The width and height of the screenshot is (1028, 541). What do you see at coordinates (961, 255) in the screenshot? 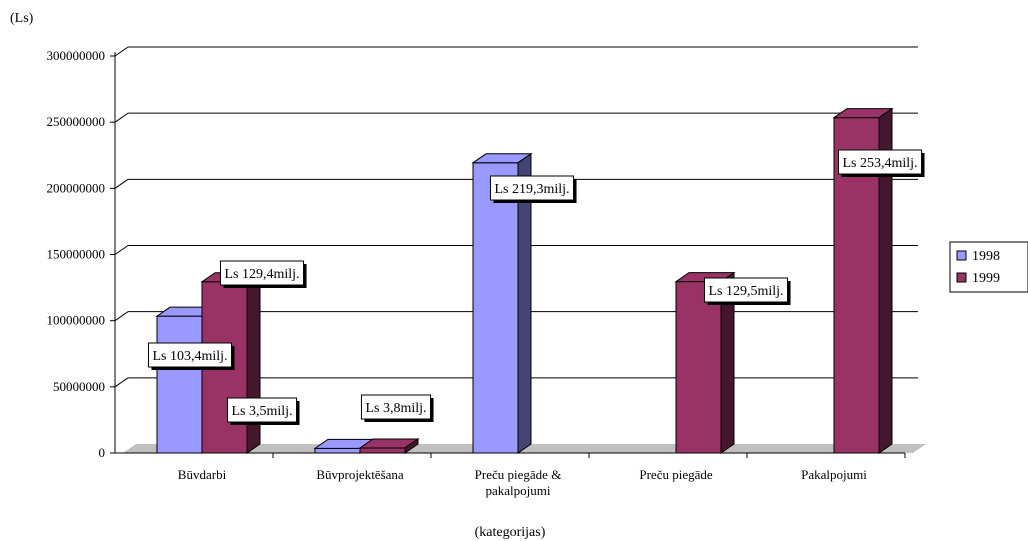
I see `legend-swatch-1998` at bounding box center [961, 255].